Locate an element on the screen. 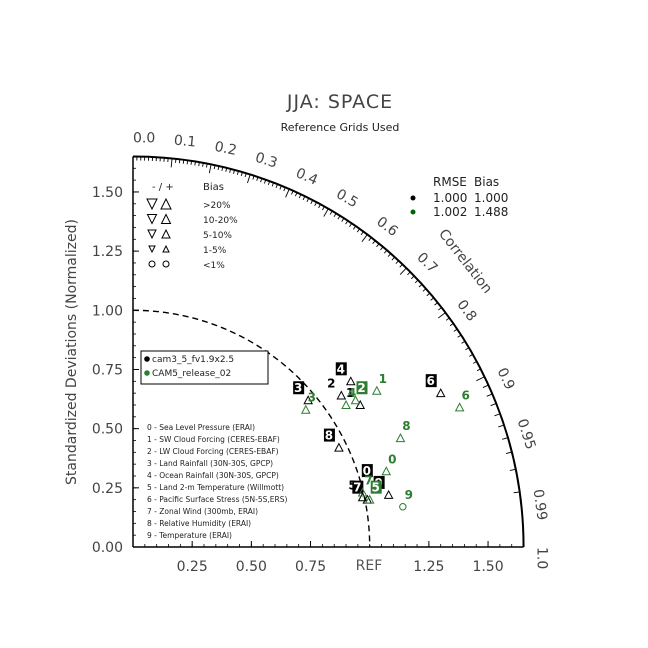 This screenshot has height=648, width=648. x-tick-label: 0.25 is located at coordinates (192, 567).